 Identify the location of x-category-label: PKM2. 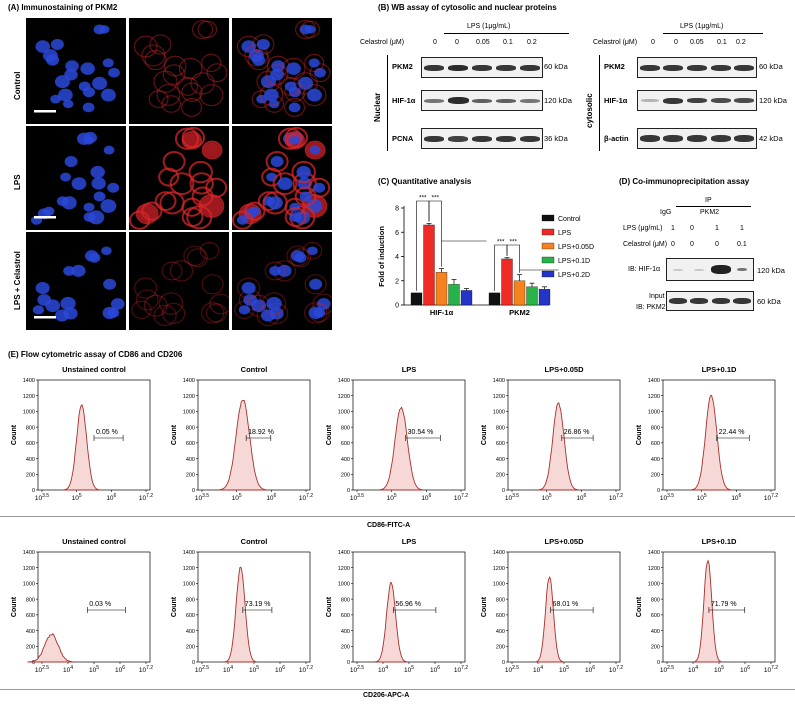
(519, 312).